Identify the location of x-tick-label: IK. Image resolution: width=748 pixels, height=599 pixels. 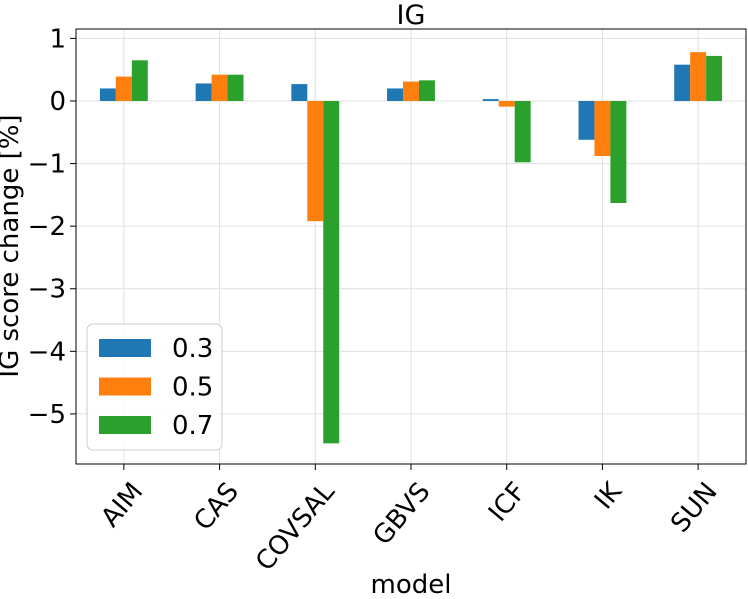
(608, 495).